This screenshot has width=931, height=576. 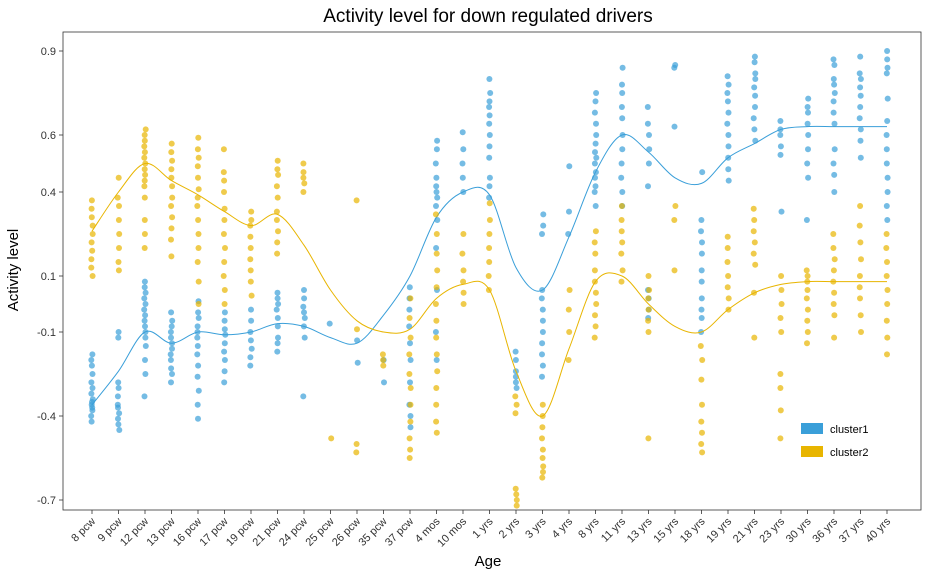 I want to click on y-axis-title: Activity level, so click(x=13, y=270).